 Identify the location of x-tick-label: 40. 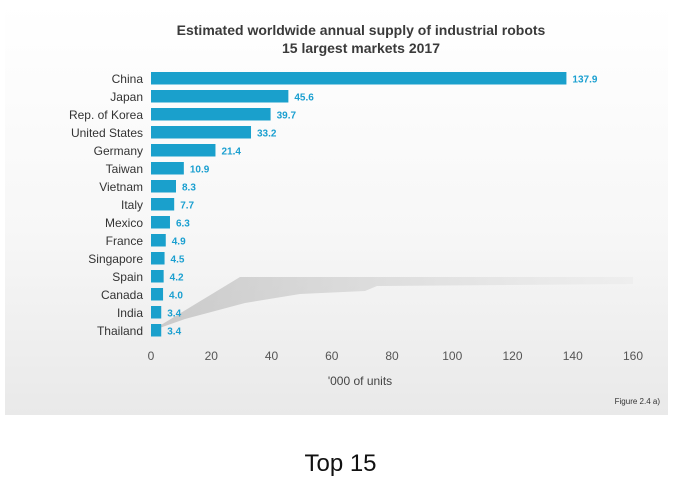
(272, 356).